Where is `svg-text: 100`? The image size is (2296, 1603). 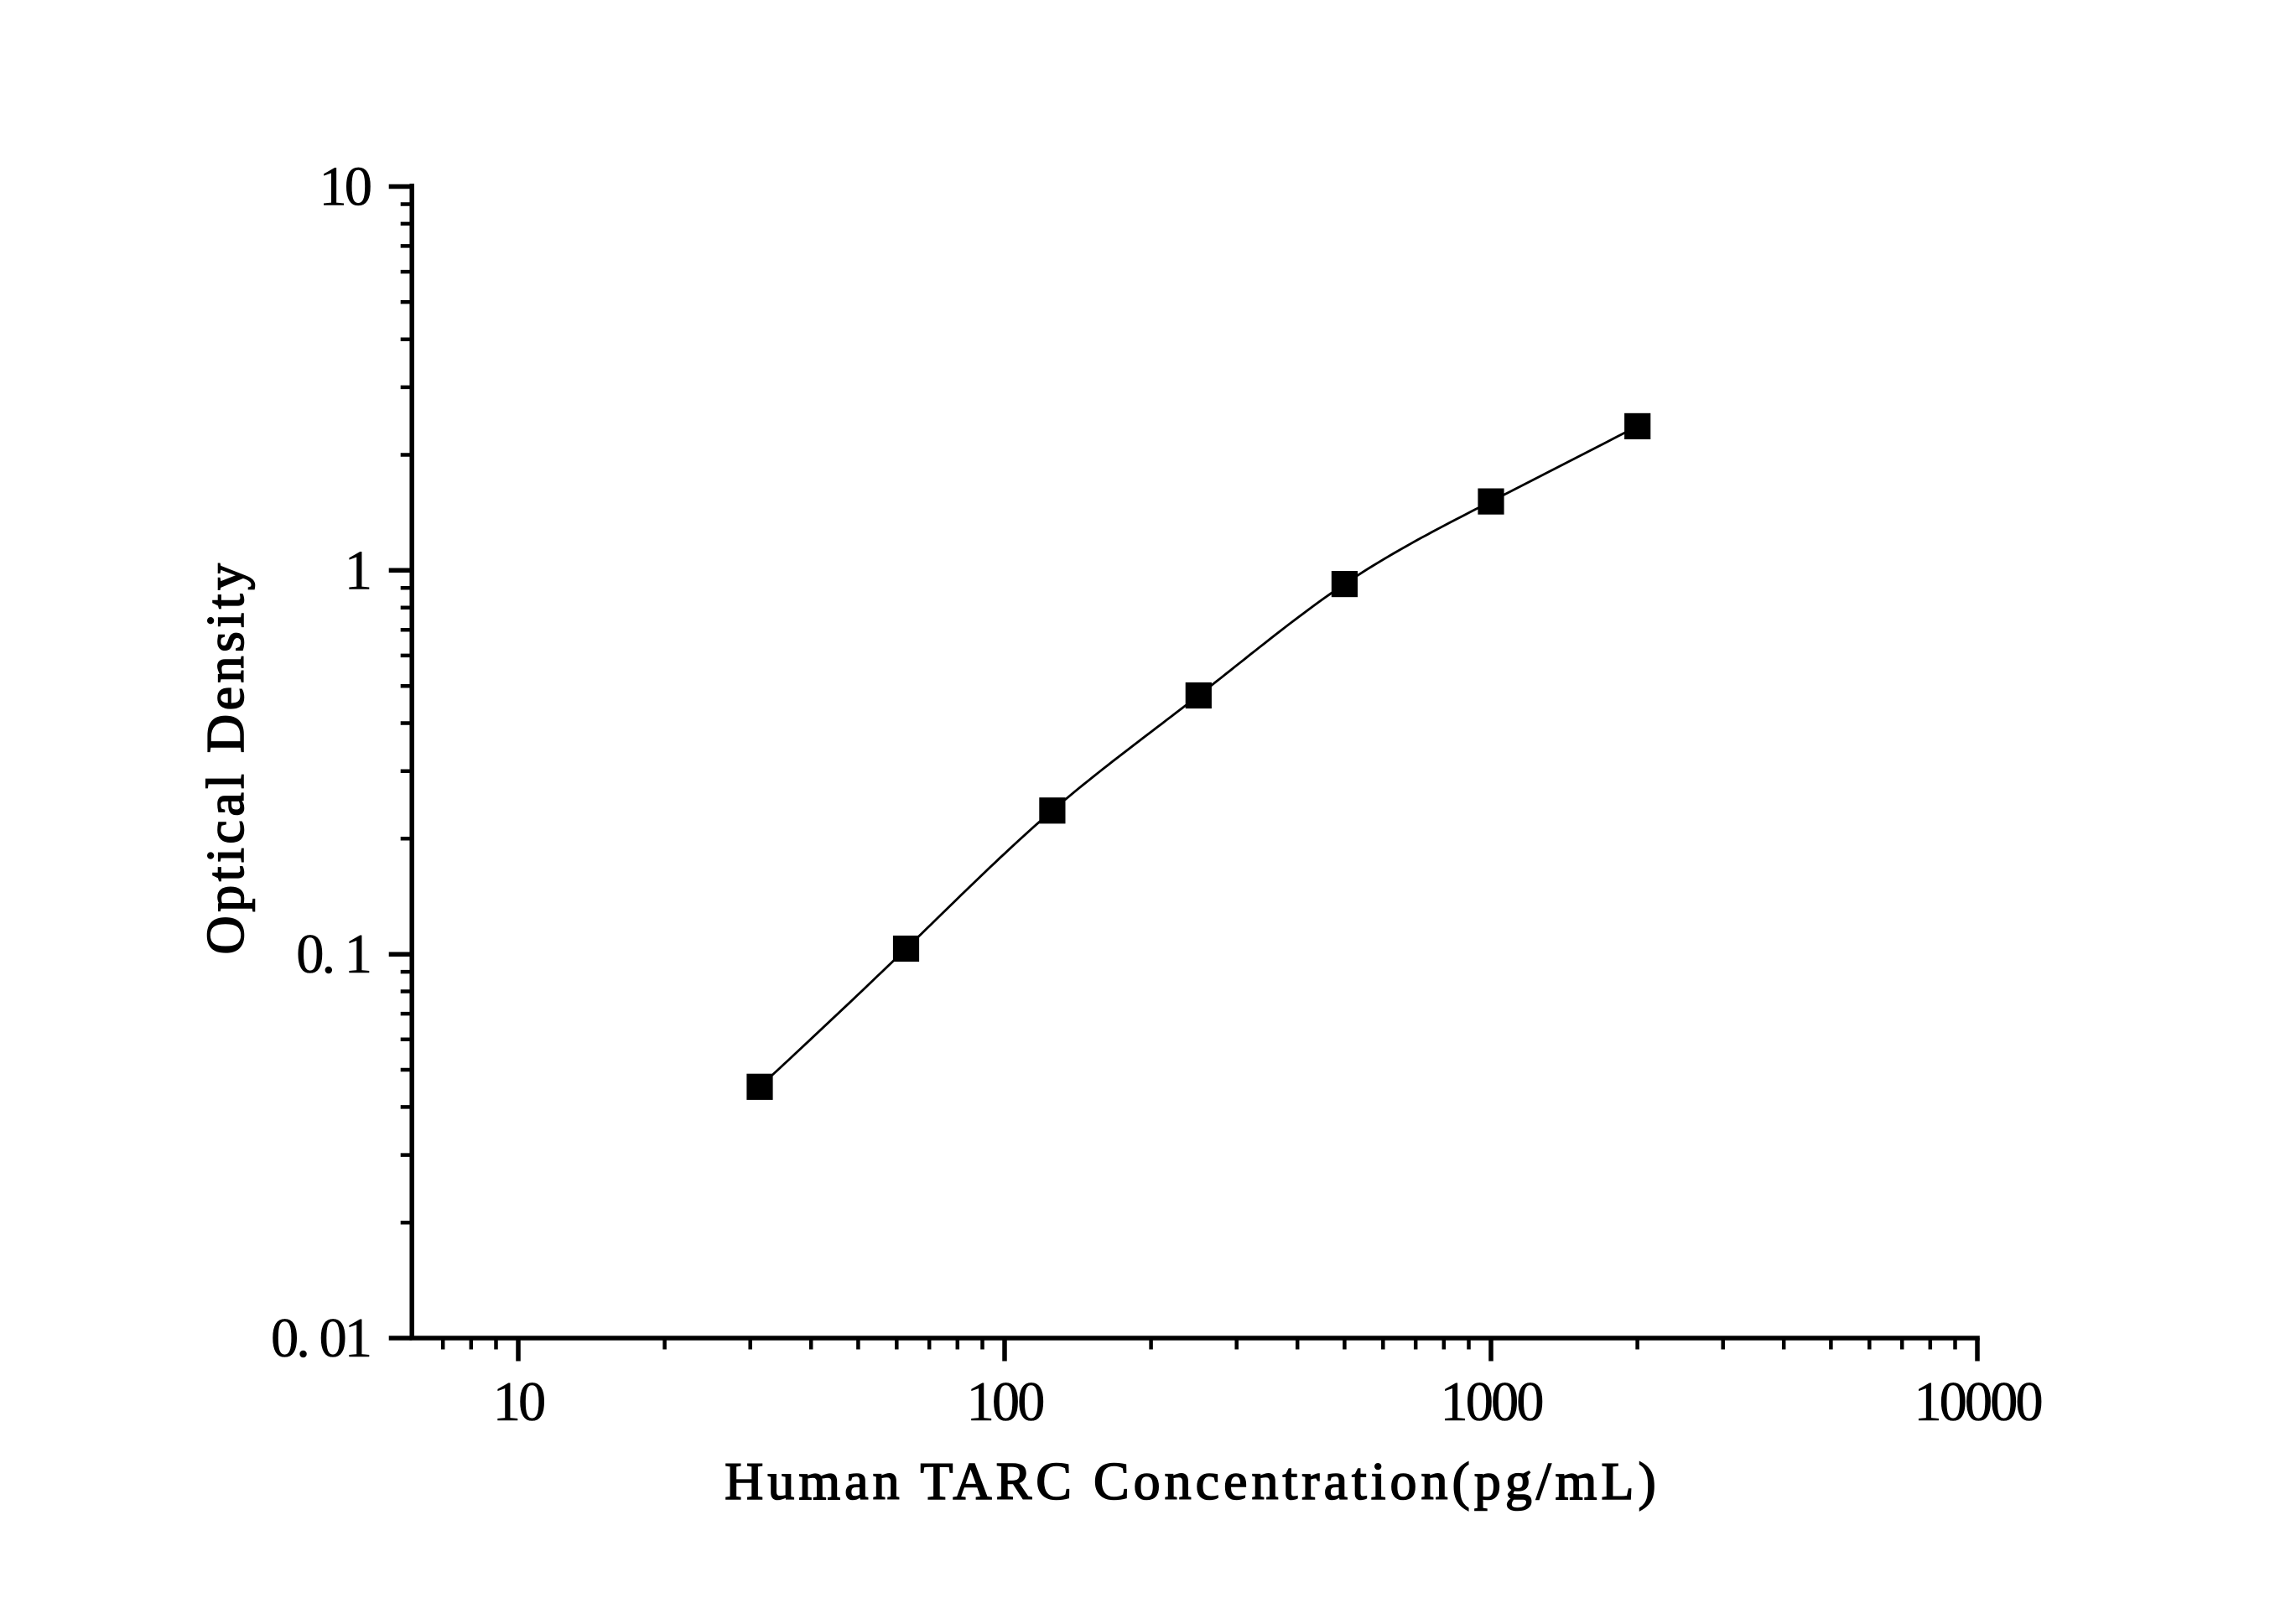 svg-text: 100 is located at coordinates (1005, 1402).